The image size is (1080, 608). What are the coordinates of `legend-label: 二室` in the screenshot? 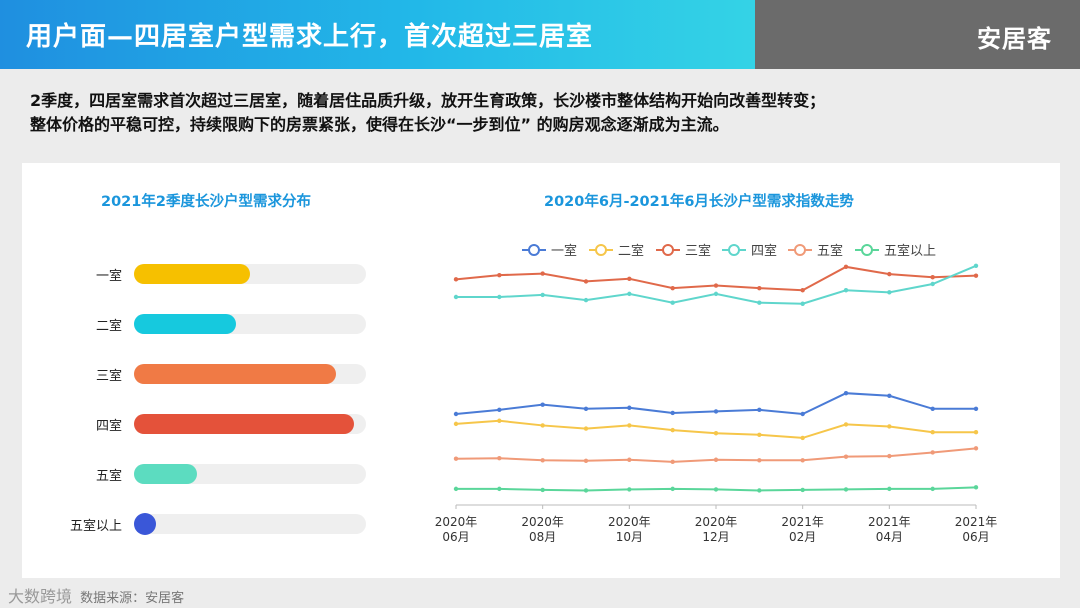 It's located at (631, 251).